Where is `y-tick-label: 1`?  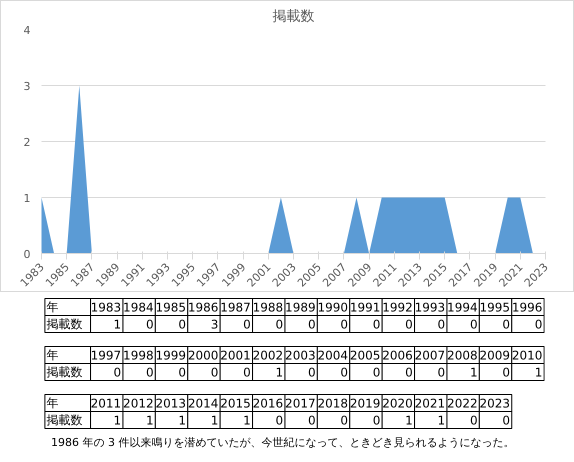 y-tick-label: 1 is located at coordinates (27, 198).